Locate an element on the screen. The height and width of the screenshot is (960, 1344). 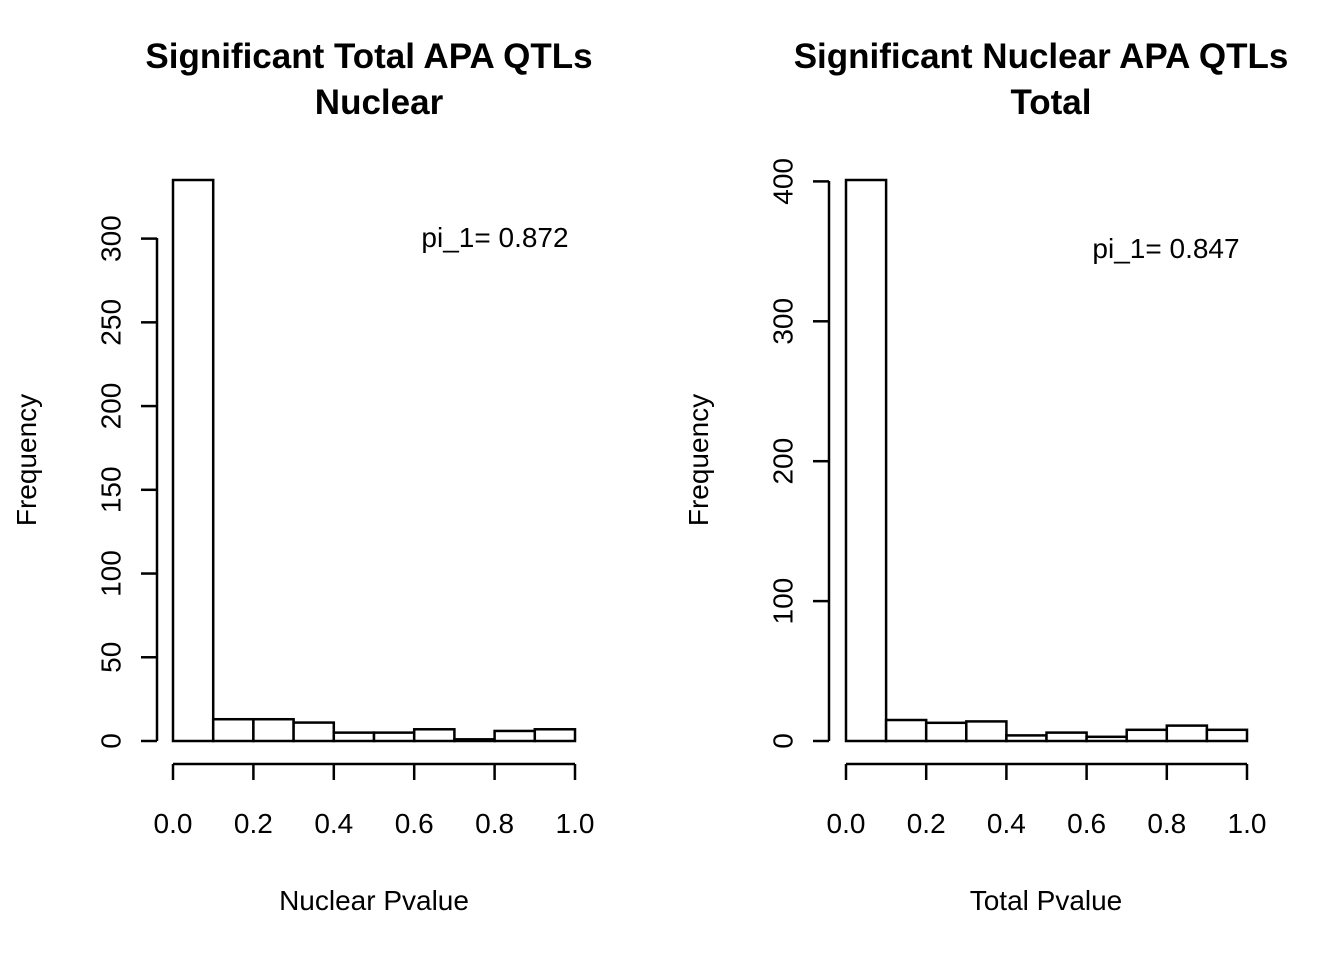
y-axis-ticks: 0 100 200 300 400 is located at coordinates (798, 453).